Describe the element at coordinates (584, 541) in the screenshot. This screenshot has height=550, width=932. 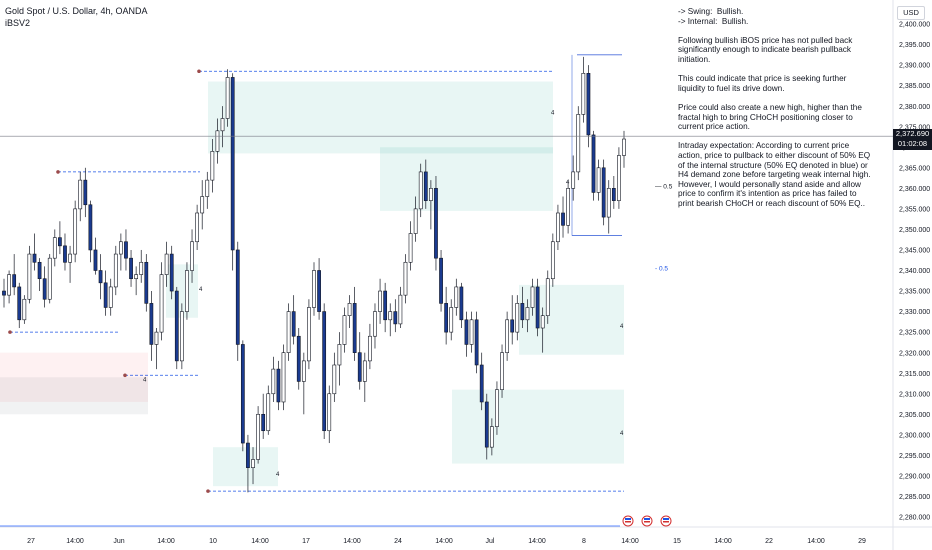
I see `x-tick-label: 8` at that location.